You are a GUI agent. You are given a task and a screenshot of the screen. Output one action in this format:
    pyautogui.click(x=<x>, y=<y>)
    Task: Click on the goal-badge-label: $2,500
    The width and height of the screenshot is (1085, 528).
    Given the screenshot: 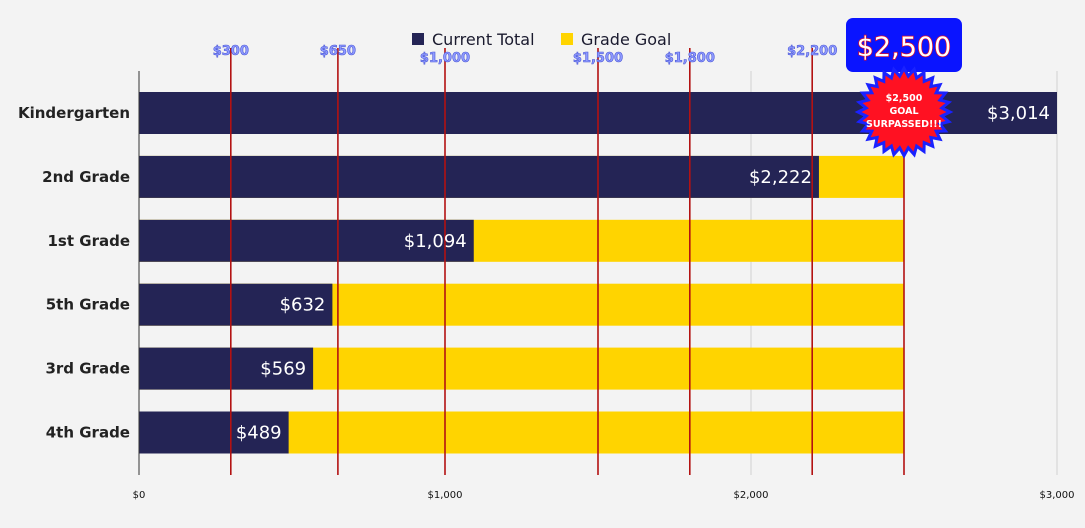 What is the action you would take?
    pyautogui.click(x=904, y=47)
    